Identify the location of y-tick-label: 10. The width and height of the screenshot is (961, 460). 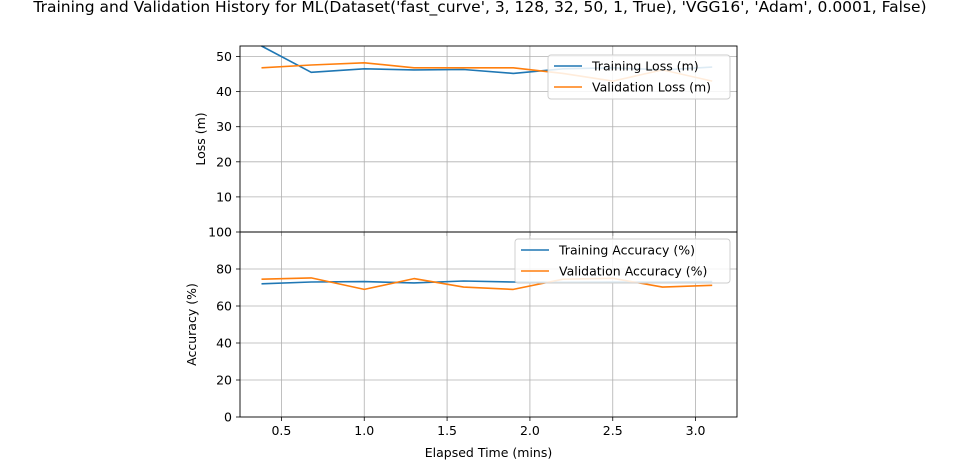
(224, 196).